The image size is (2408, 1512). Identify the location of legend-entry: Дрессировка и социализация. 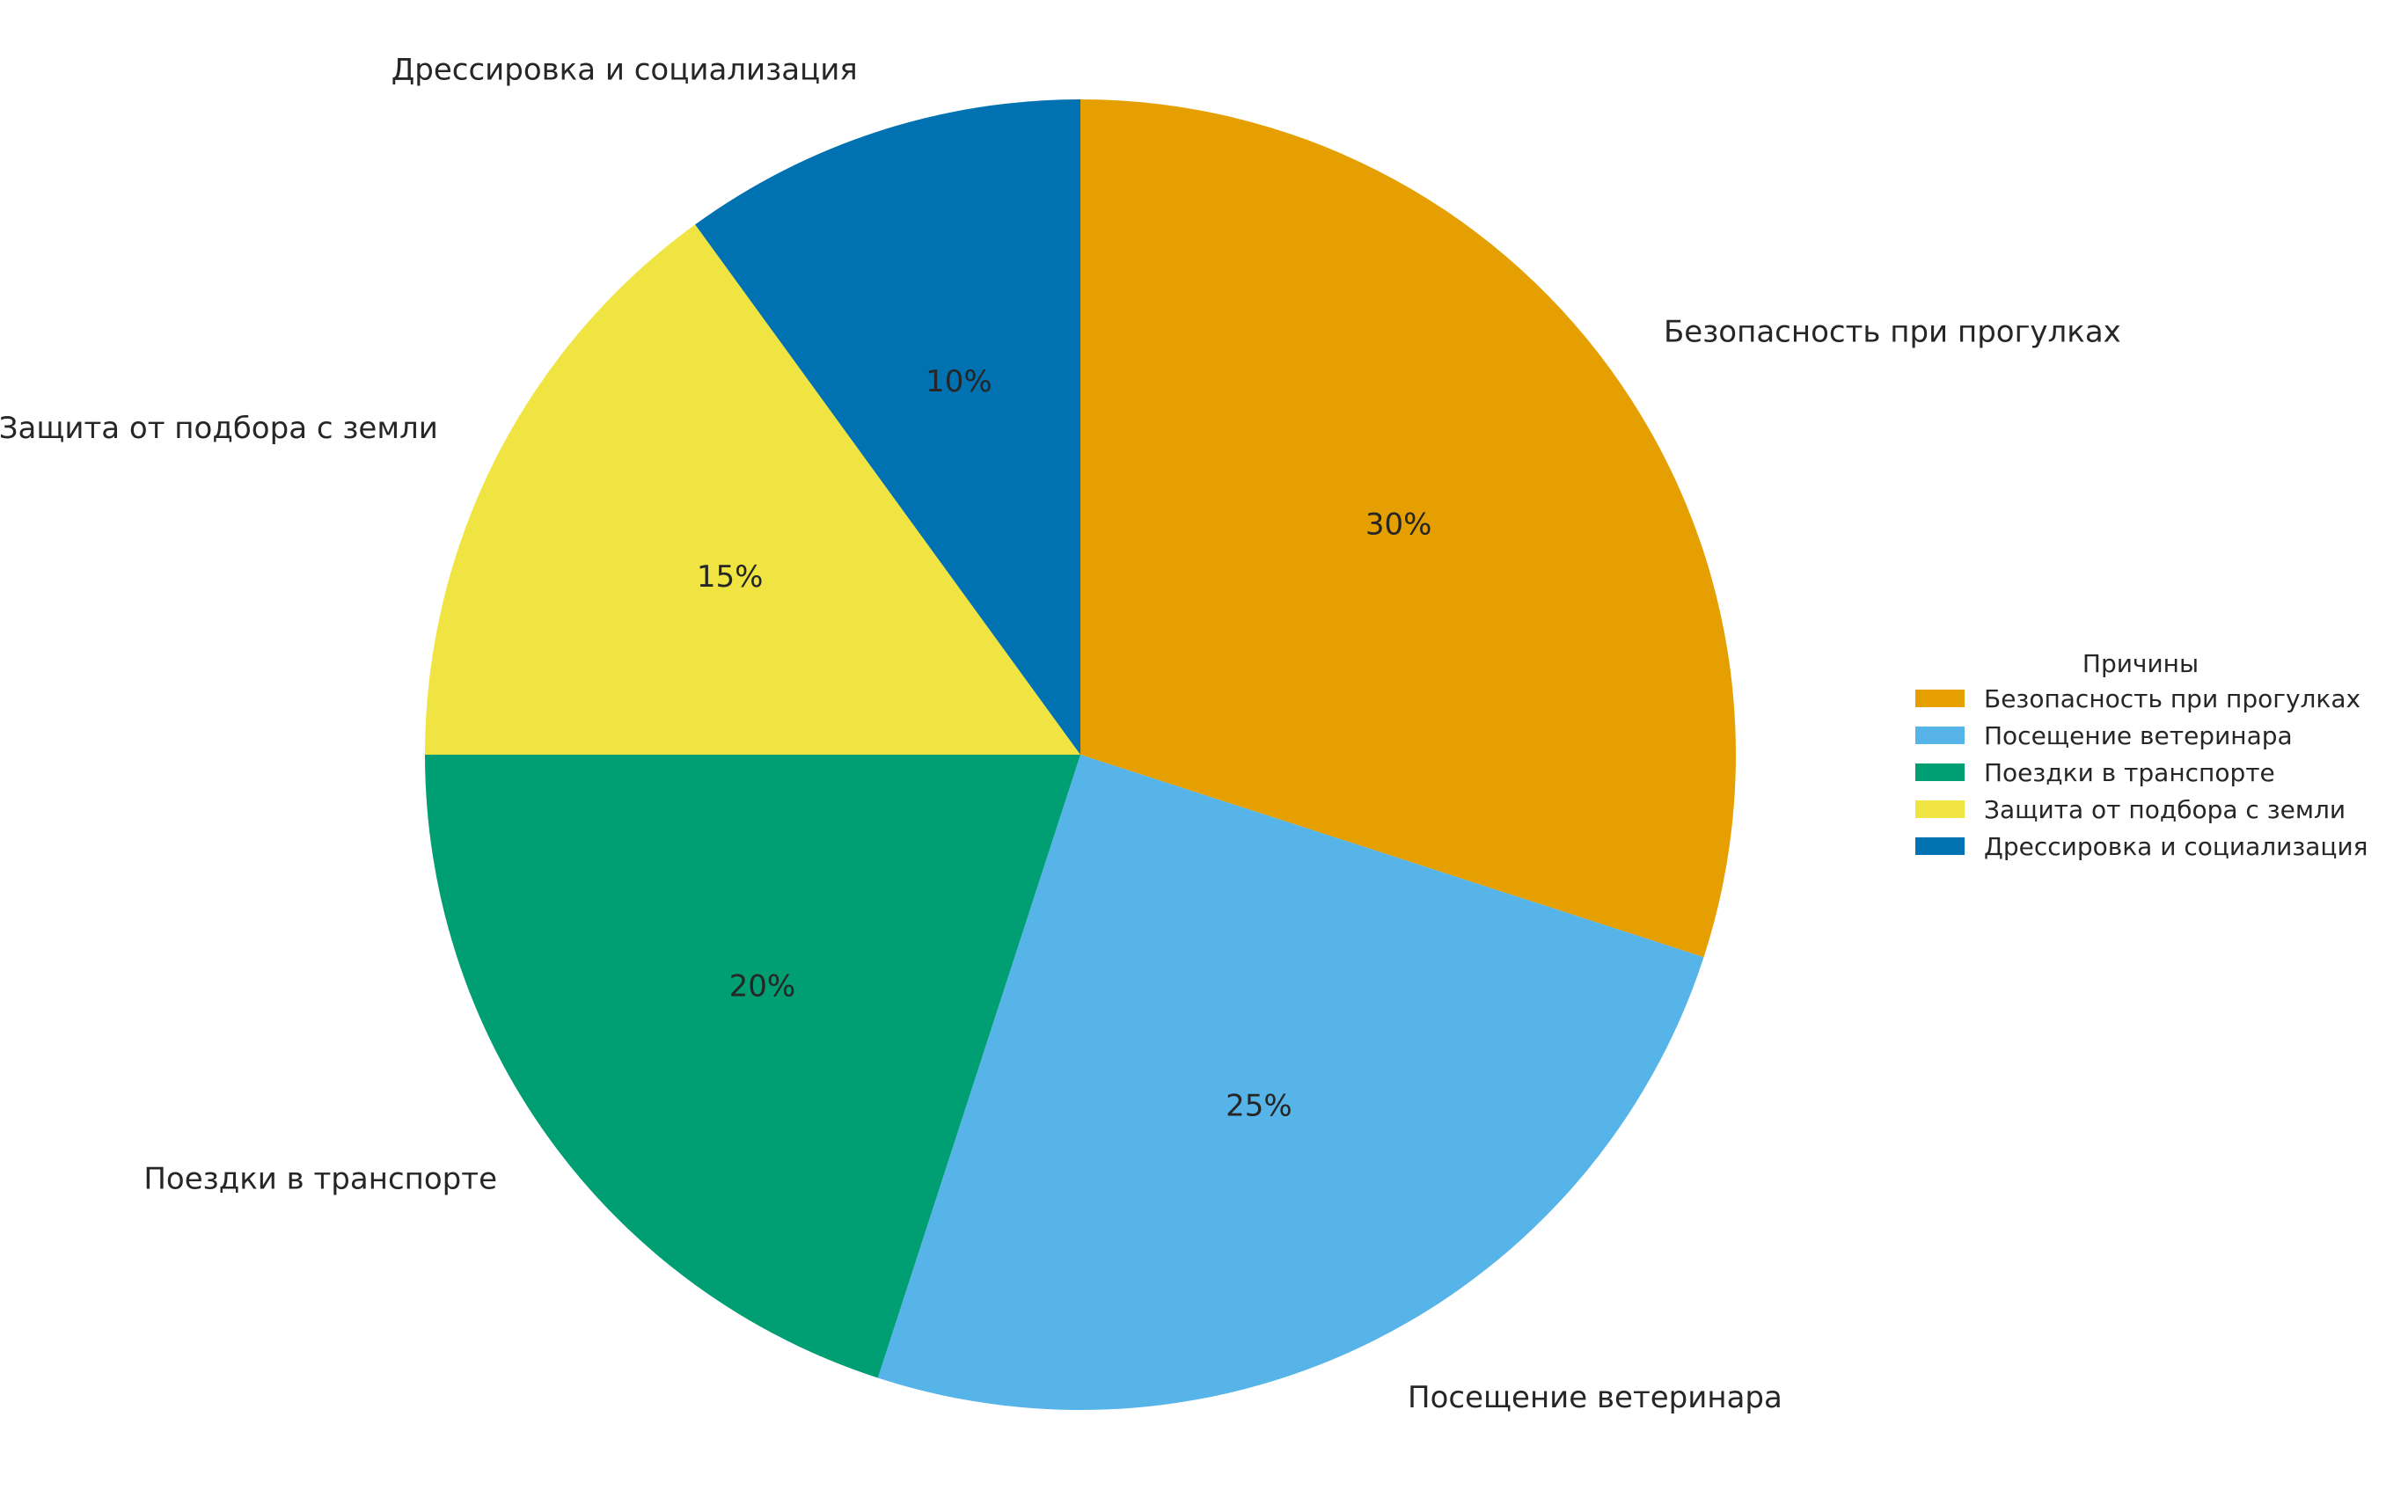
(2176, 846).